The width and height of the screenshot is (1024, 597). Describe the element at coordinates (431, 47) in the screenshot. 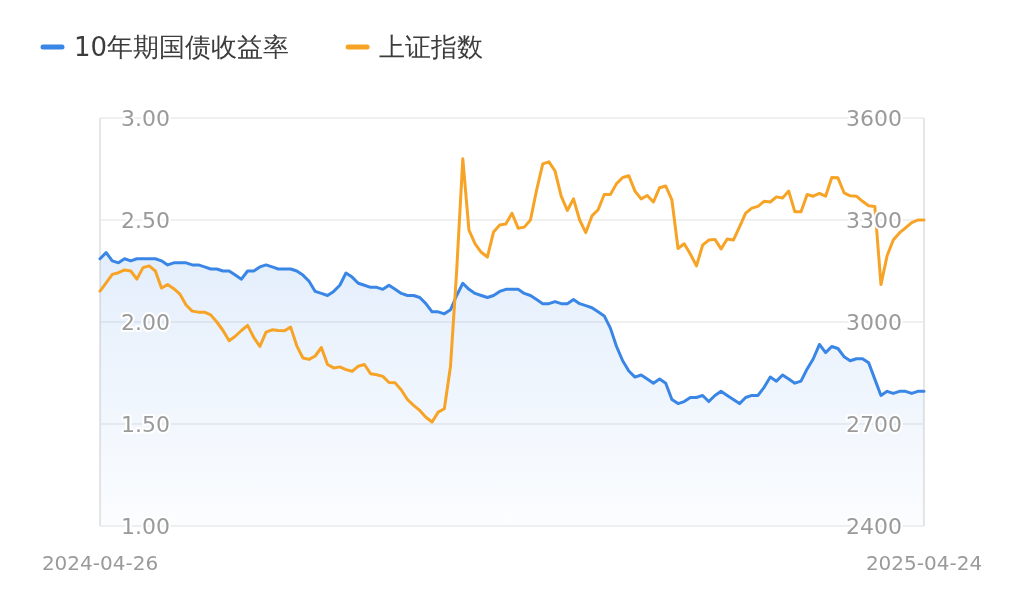

I see `legend-label: 上证指数` at that location.